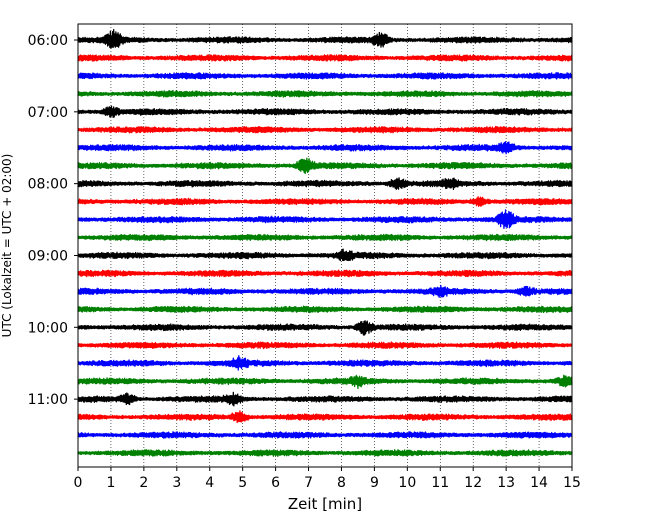 Image resolution: width=650 pixels, height=520 pixels. I want to click on y-tick-label: 07:00, so click(48, 113).